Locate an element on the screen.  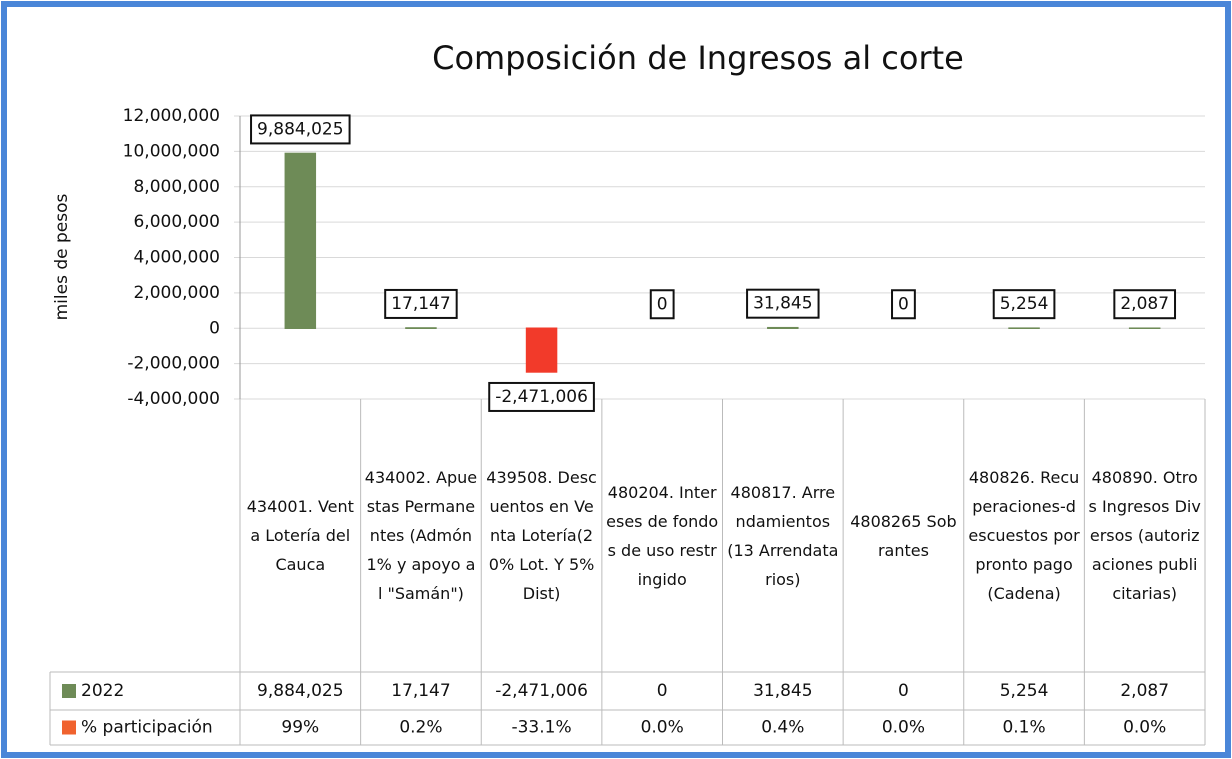
table-value: 0.4% is located at coordinates (782, 728).